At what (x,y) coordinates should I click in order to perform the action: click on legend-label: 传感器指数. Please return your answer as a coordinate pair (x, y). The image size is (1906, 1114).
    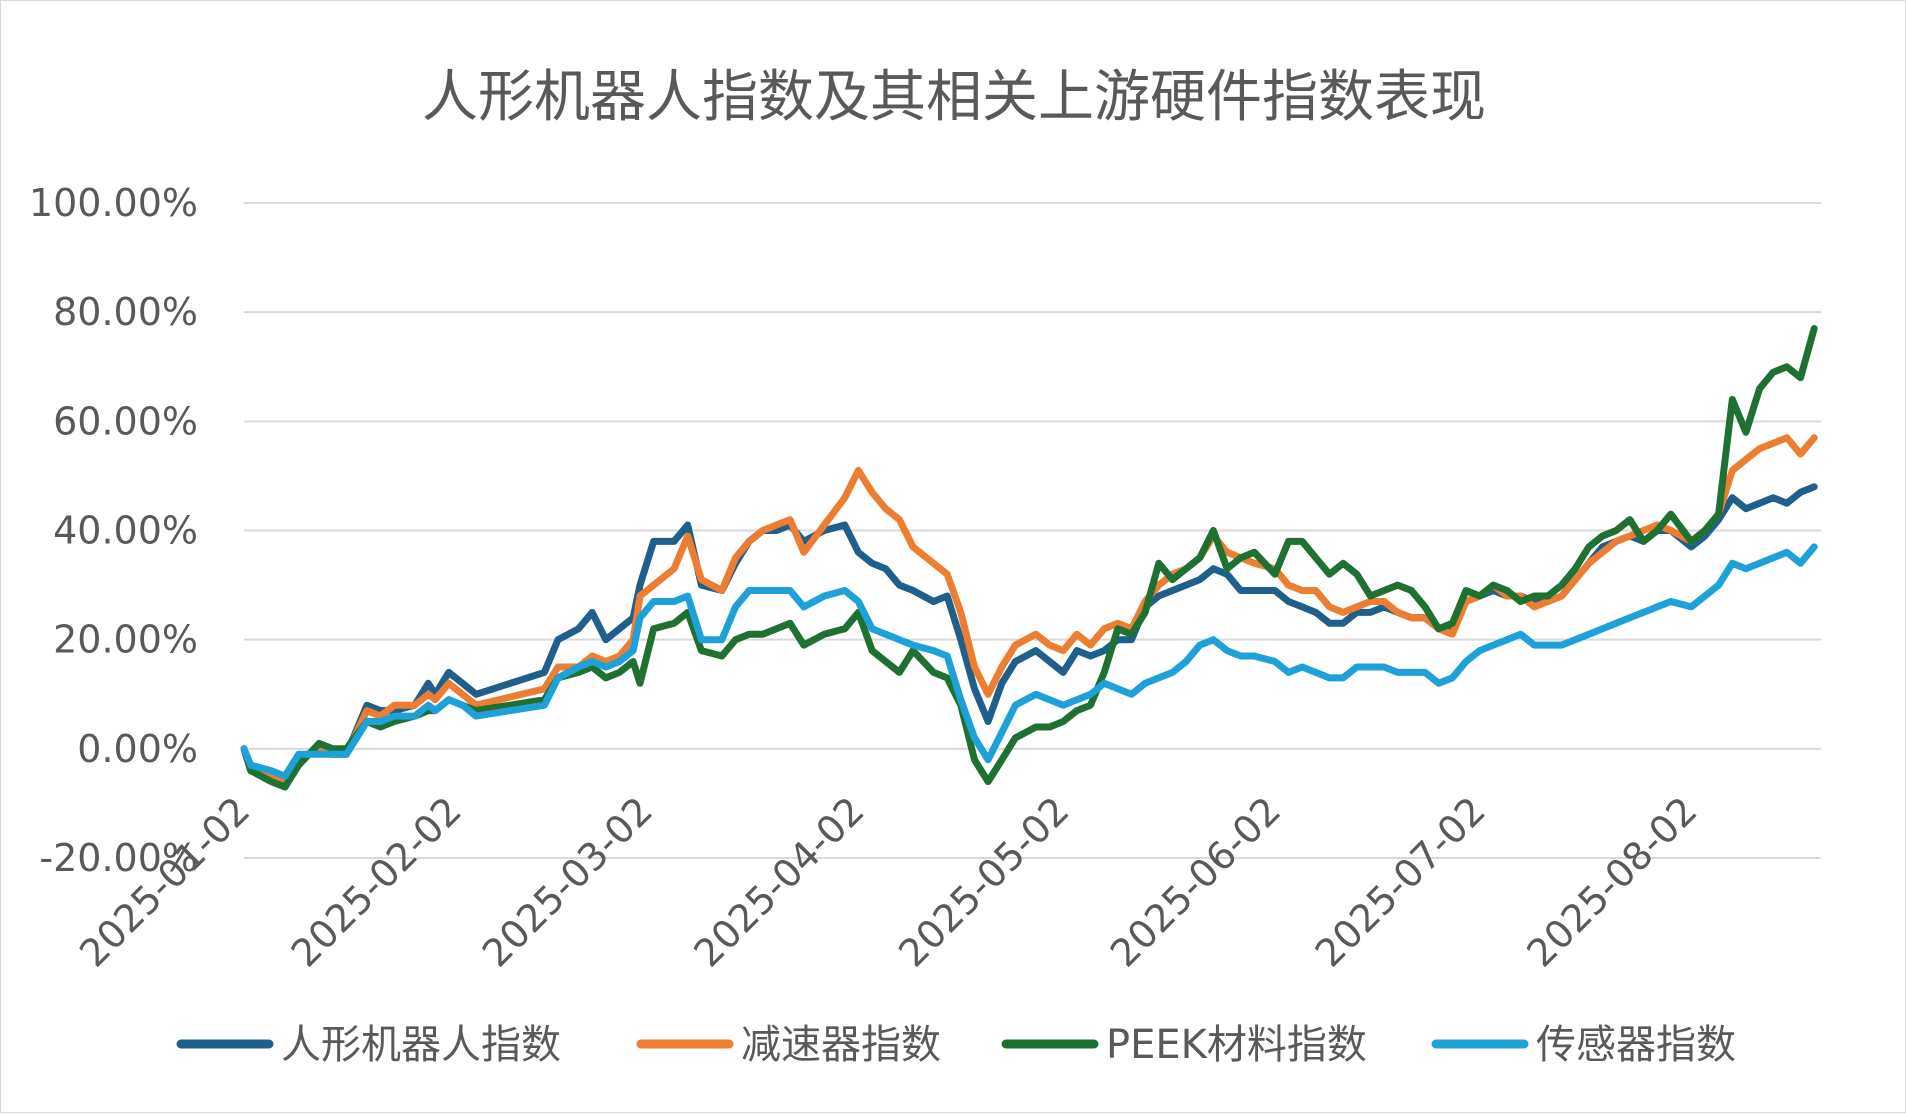
    Looking at the image, I should click on (1636, 1045).